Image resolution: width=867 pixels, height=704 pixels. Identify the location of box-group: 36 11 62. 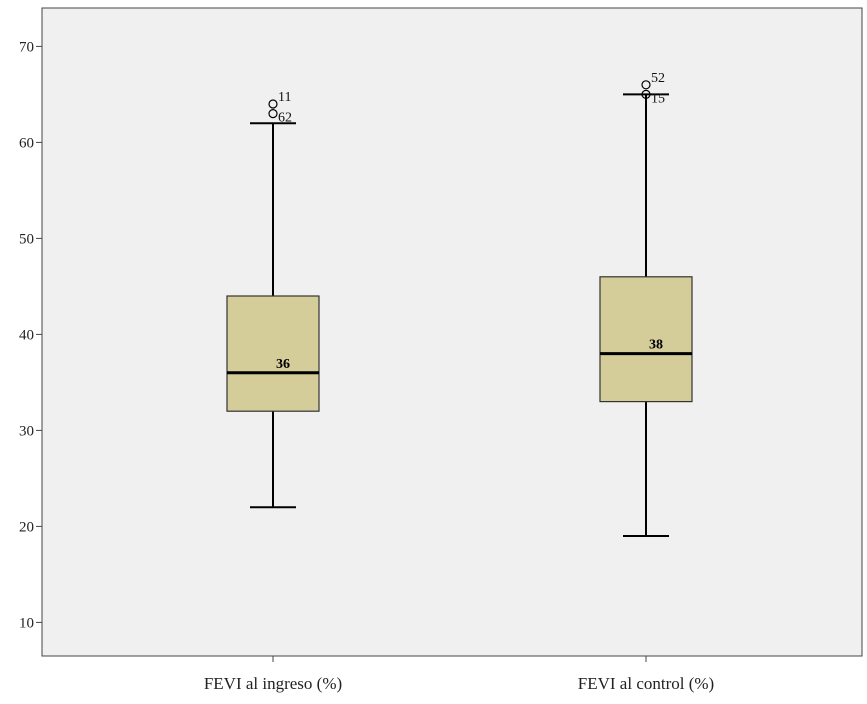
(273, 299).